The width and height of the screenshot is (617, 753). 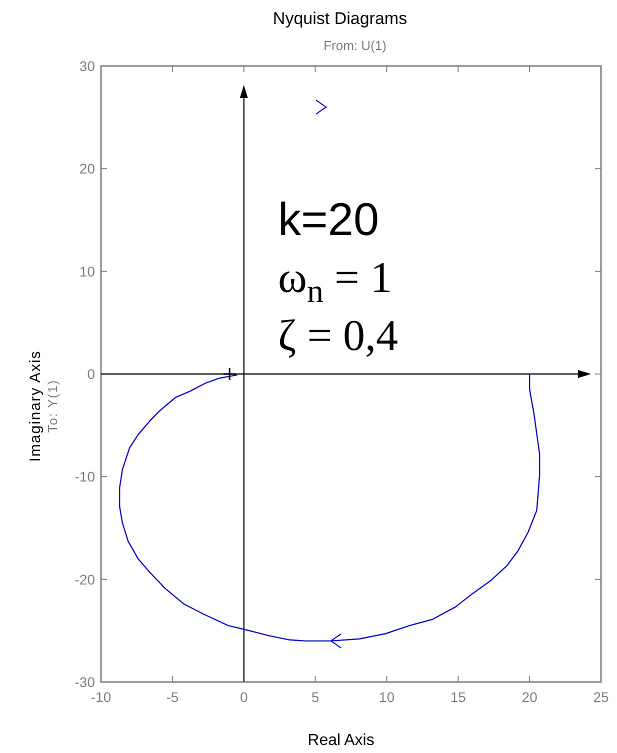 What do you see at coordinates (101, 697) in the screenshot?
I see `x-tick-label: -10` at bounding box center [101, 697].